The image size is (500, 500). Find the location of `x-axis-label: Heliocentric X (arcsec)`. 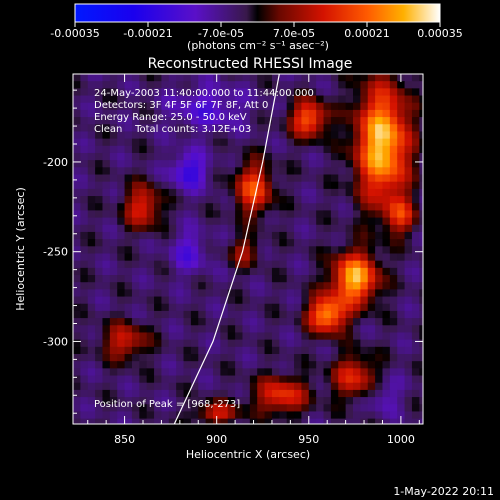

x-axis-label: Heliocentric X (arcsec) is located at coordinates (248, 454).